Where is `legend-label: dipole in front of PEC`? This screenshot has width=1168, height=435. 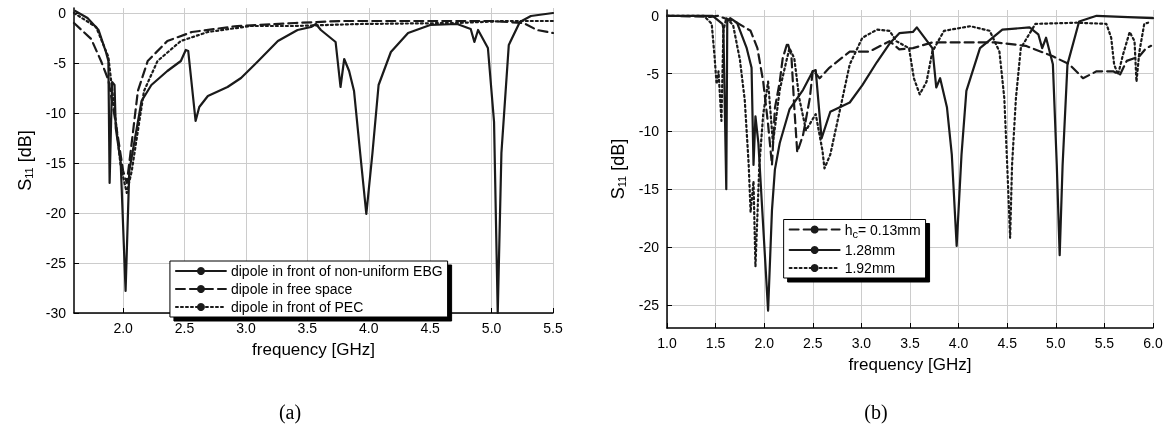
legend-label: dipole in front of PEC is located at coordinates (297, 307).